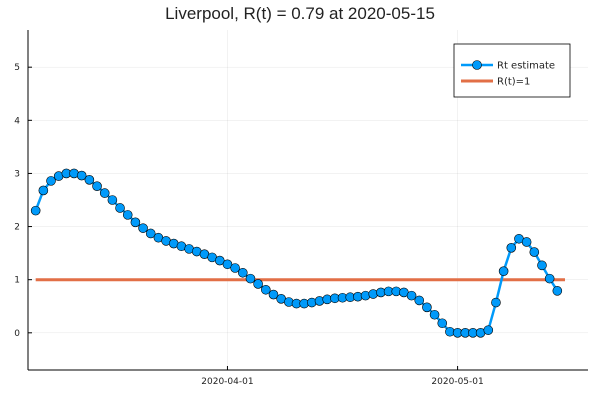 The height and width of the screenshot is (400, 600). What do you see at coordinates (300, 13) in the screenshot?
I see `chart-title: Liverpool, R(t) = 0.79 at 2020-05-15` at bounding box center [300, 13].